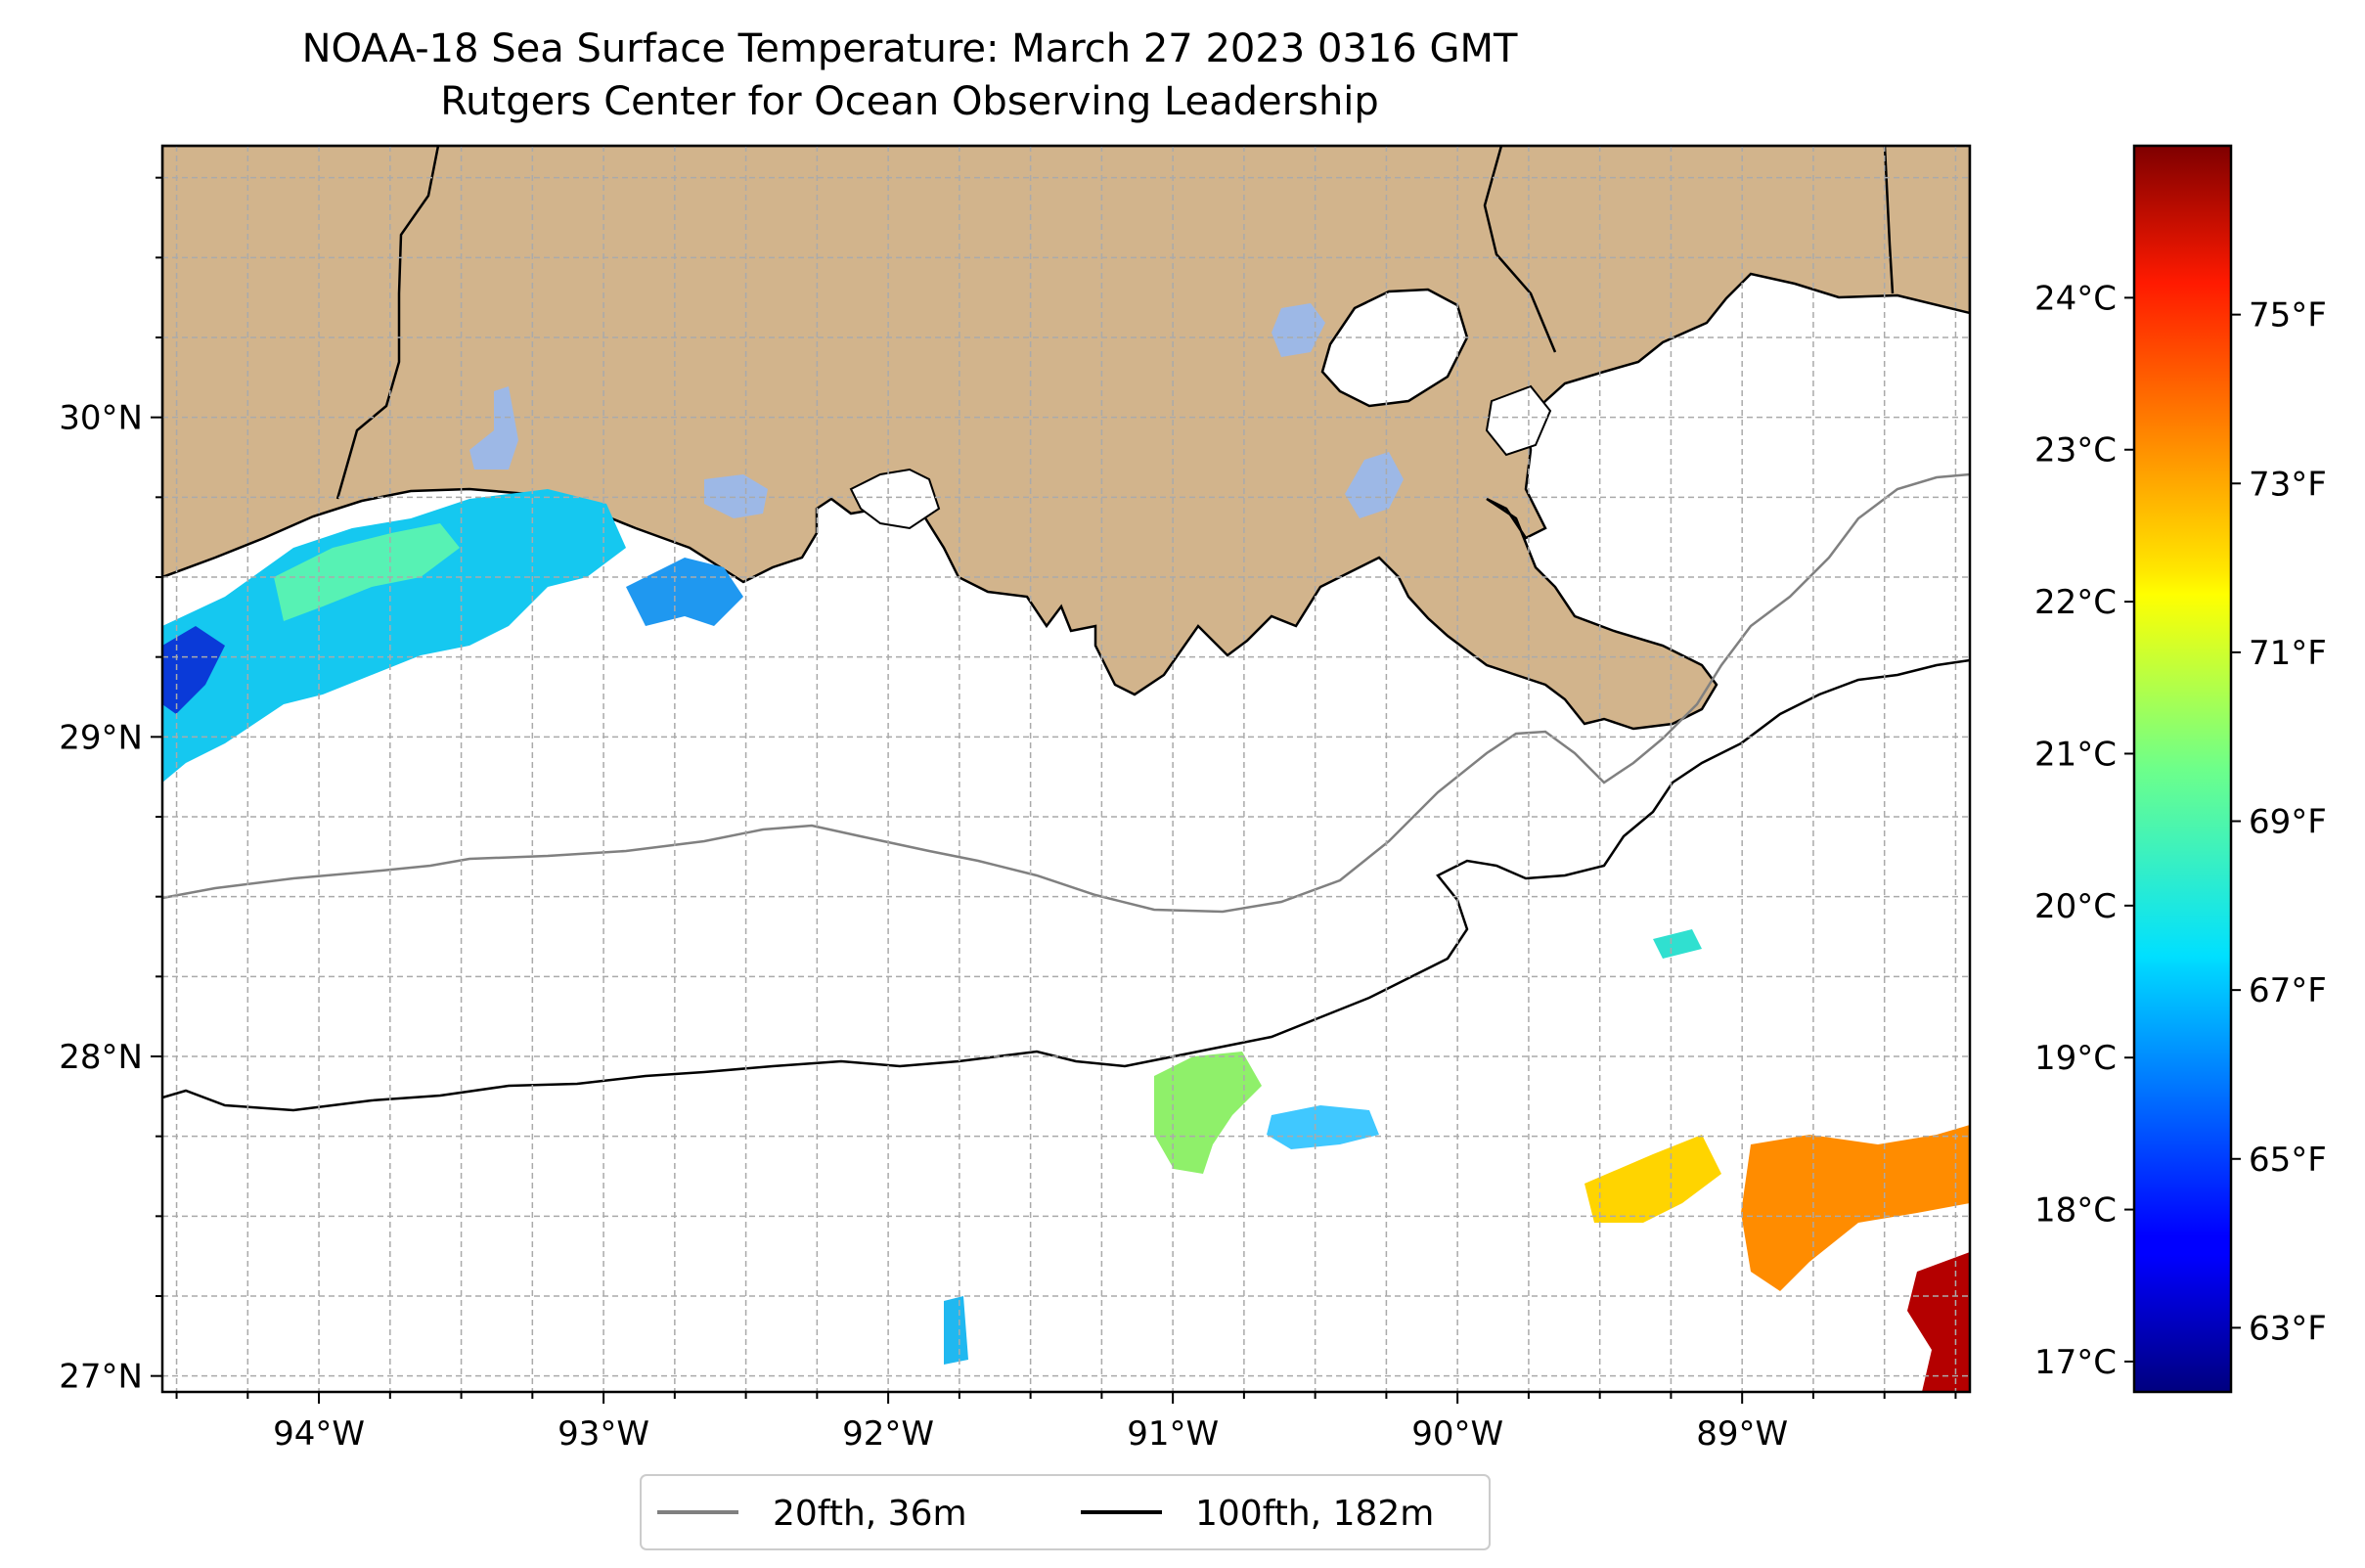  What do you see at coordinates (2075, 1362) in the screenshot?
I see `celsius-tick-label: 17°C` at bounding box center [2075, 1362].